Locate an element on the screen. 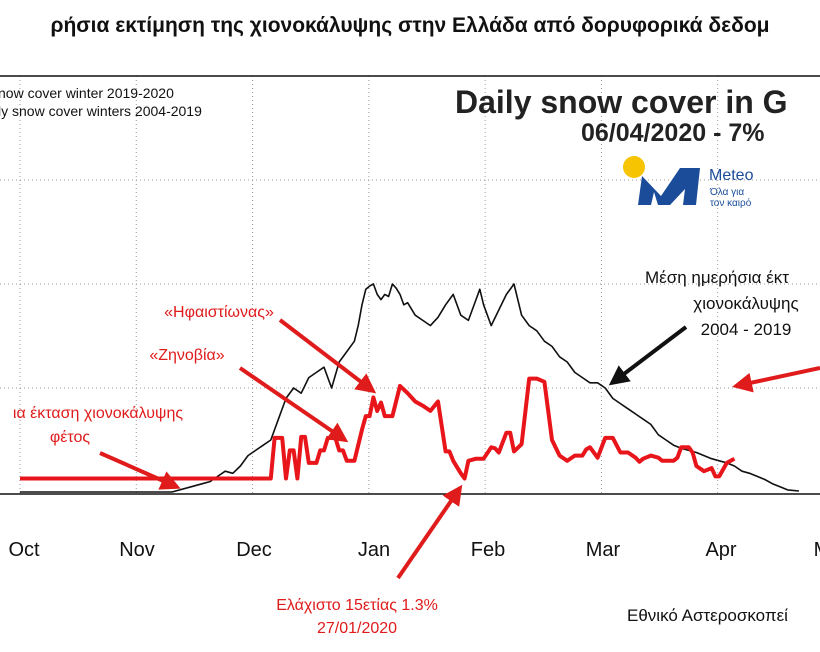 The image size is (820, 652). mean-label-2: χιονοκάλυψης is located at coordinates (745, 303).